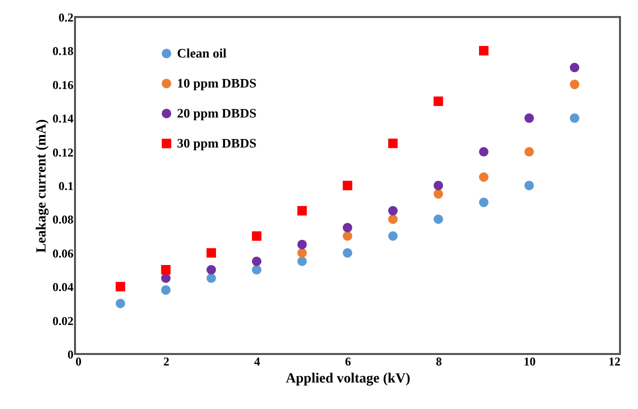 This screenshot has width=638, height=409. I want to click on y-tick-label: 0.18, so click(63, 51).